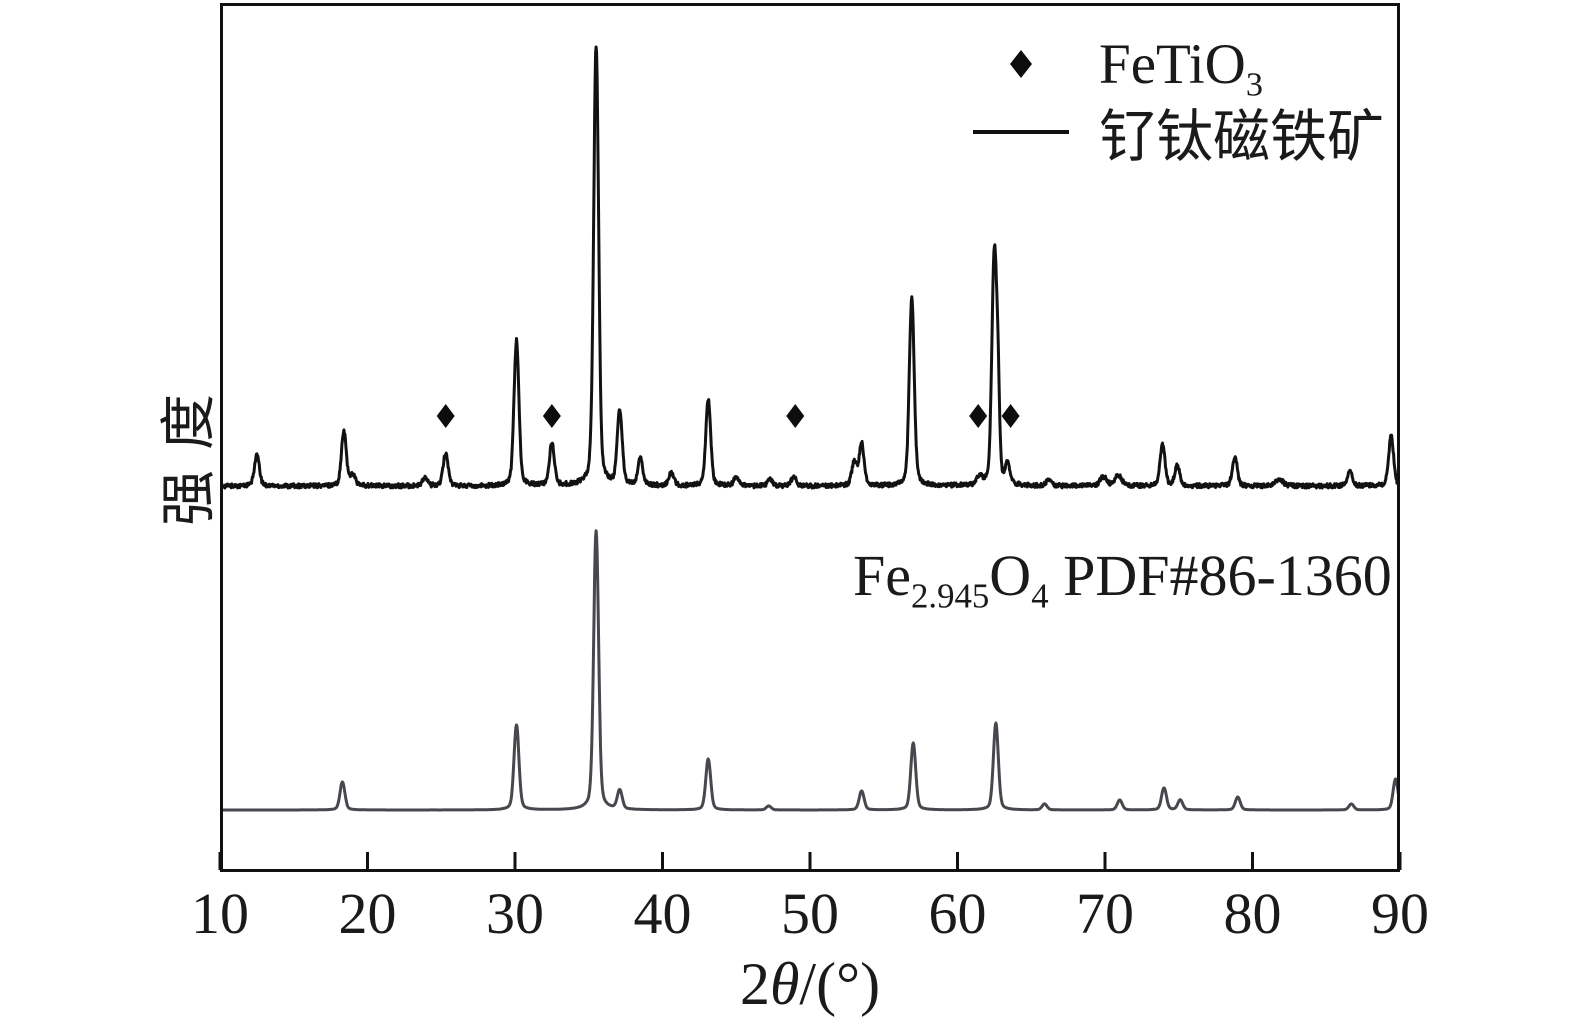  Describe the element at coordinates (515, 913) in the screenshot. I see `x-tick-label: 30` at that location.